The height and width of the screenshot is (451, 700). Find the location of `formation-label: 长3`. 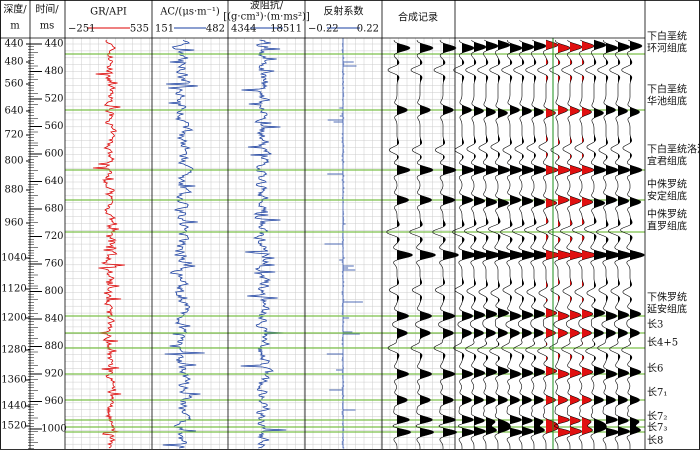

formation-label: 长3 is located at coordinates (655, 325).